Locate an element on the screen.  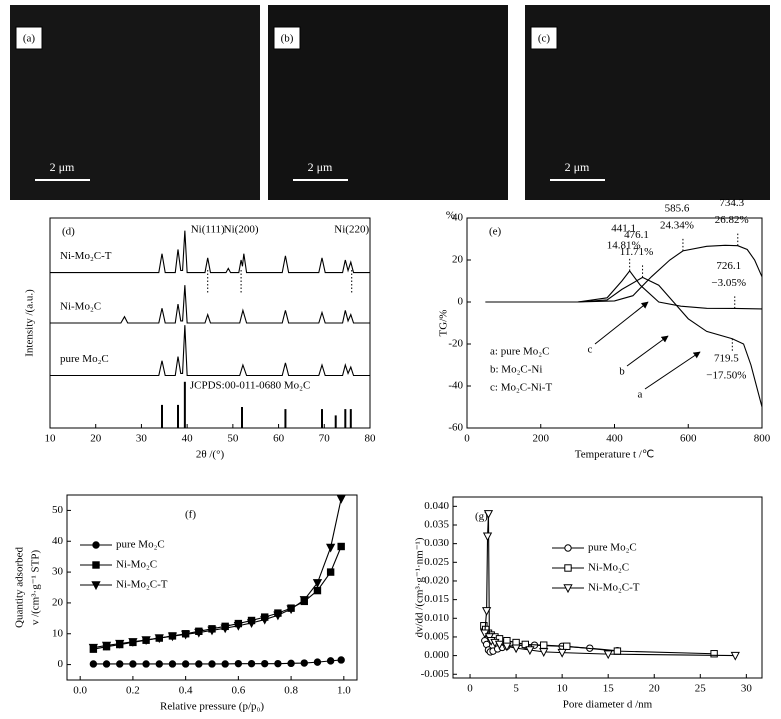
x-tick-label: 40 is located at coordinates (188, 439).